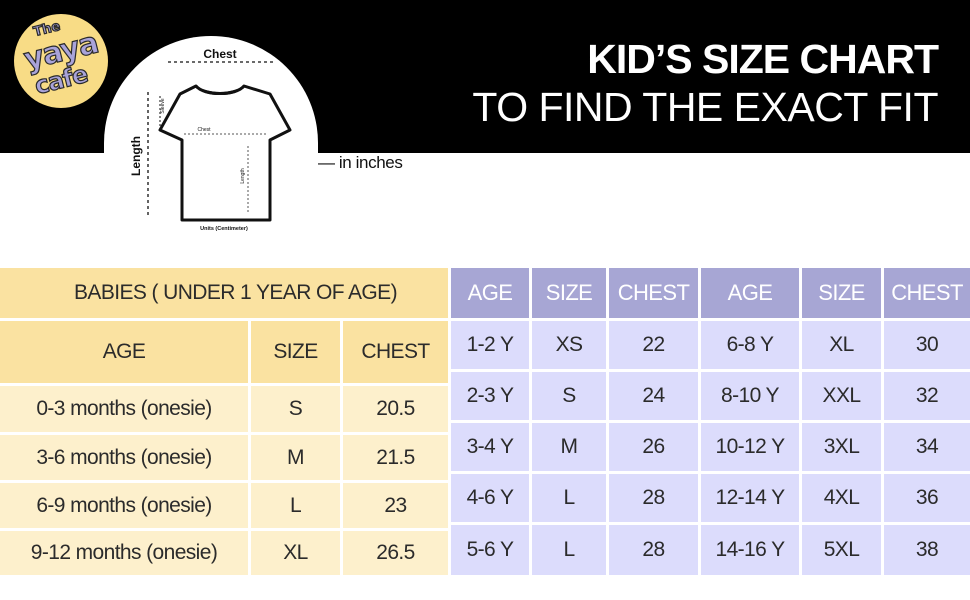  What do you see at coordinates (124, 409) in the screenshot?
I see `babies-row-1-age: 0-3 months (onesie)` at bounding box center [124, 409].